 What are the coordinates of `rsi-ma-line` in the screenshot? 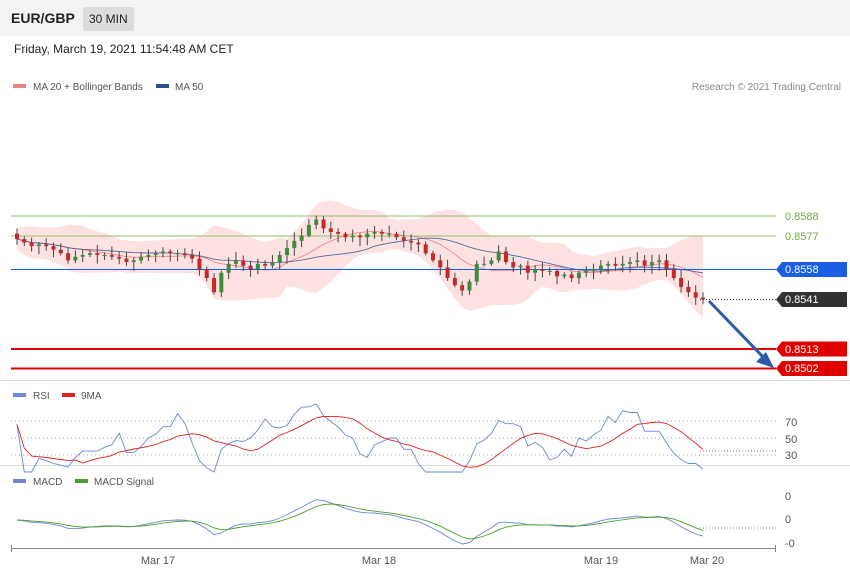 It's located at (360, 441).